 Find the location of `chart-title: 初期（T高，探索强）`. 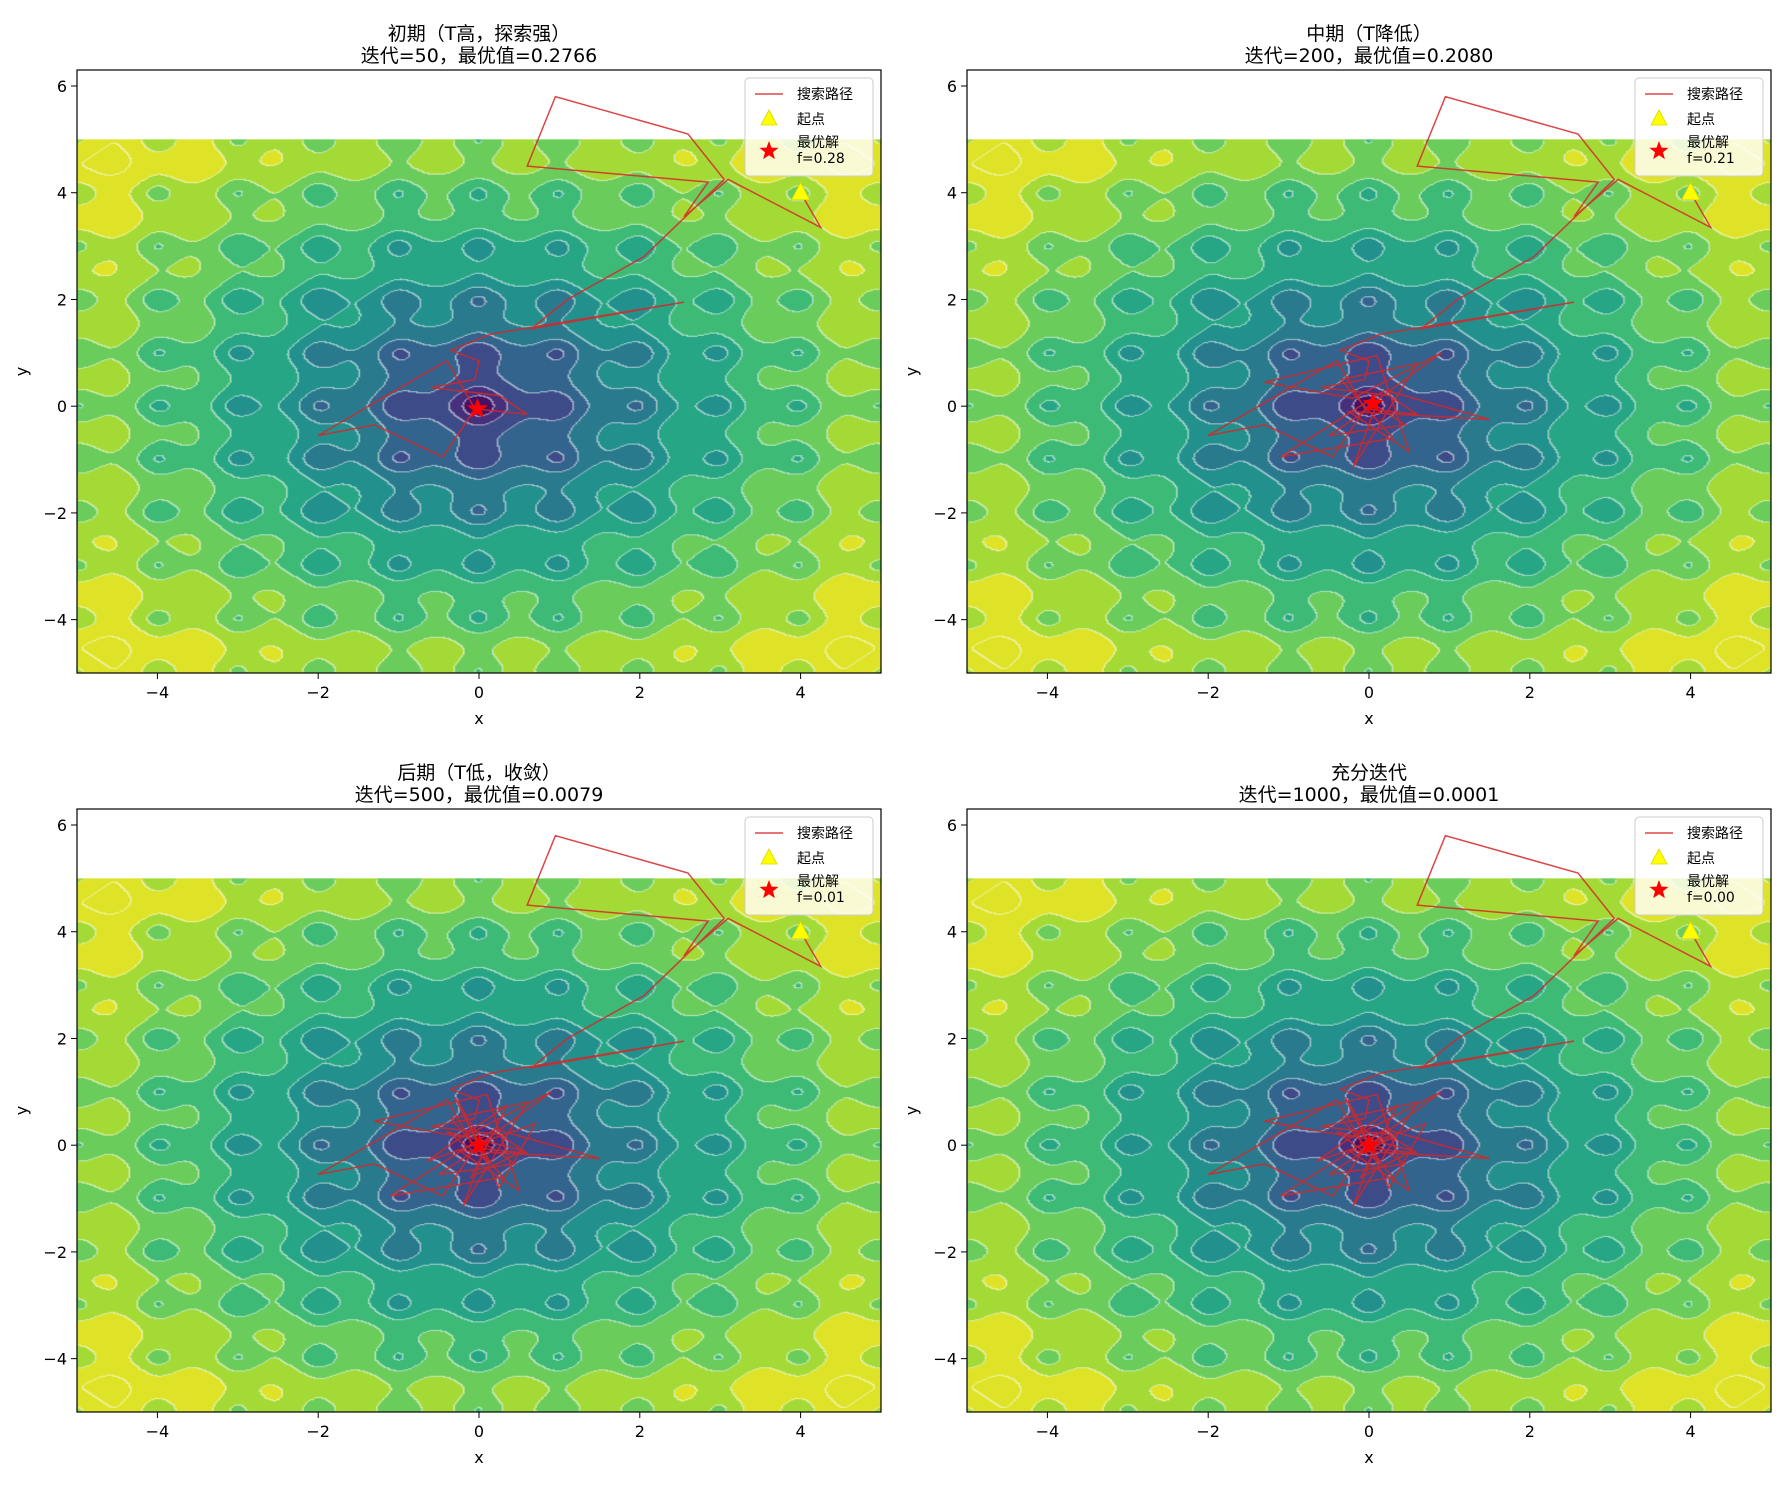

chart-title: 初期（T高，探索强） is located at coordinates (479, 34).